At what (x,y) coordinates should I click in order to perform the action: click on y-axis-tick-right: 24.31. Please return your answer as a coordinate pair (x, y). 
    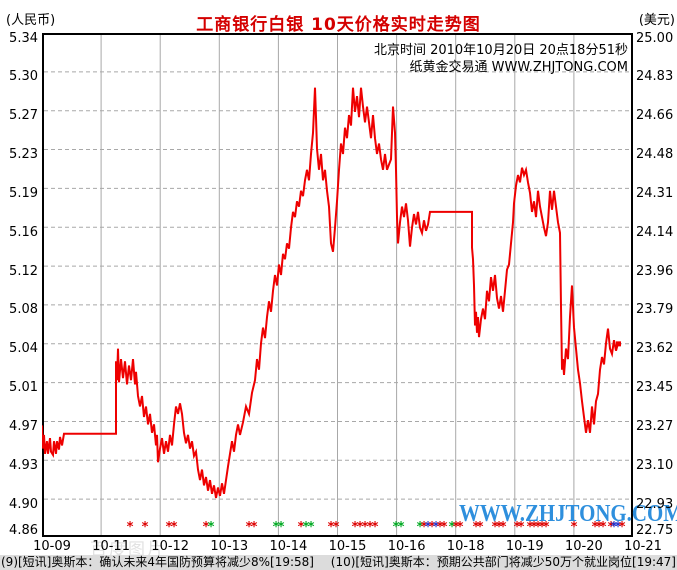
    Looking at the image, I should click on (655, 193).